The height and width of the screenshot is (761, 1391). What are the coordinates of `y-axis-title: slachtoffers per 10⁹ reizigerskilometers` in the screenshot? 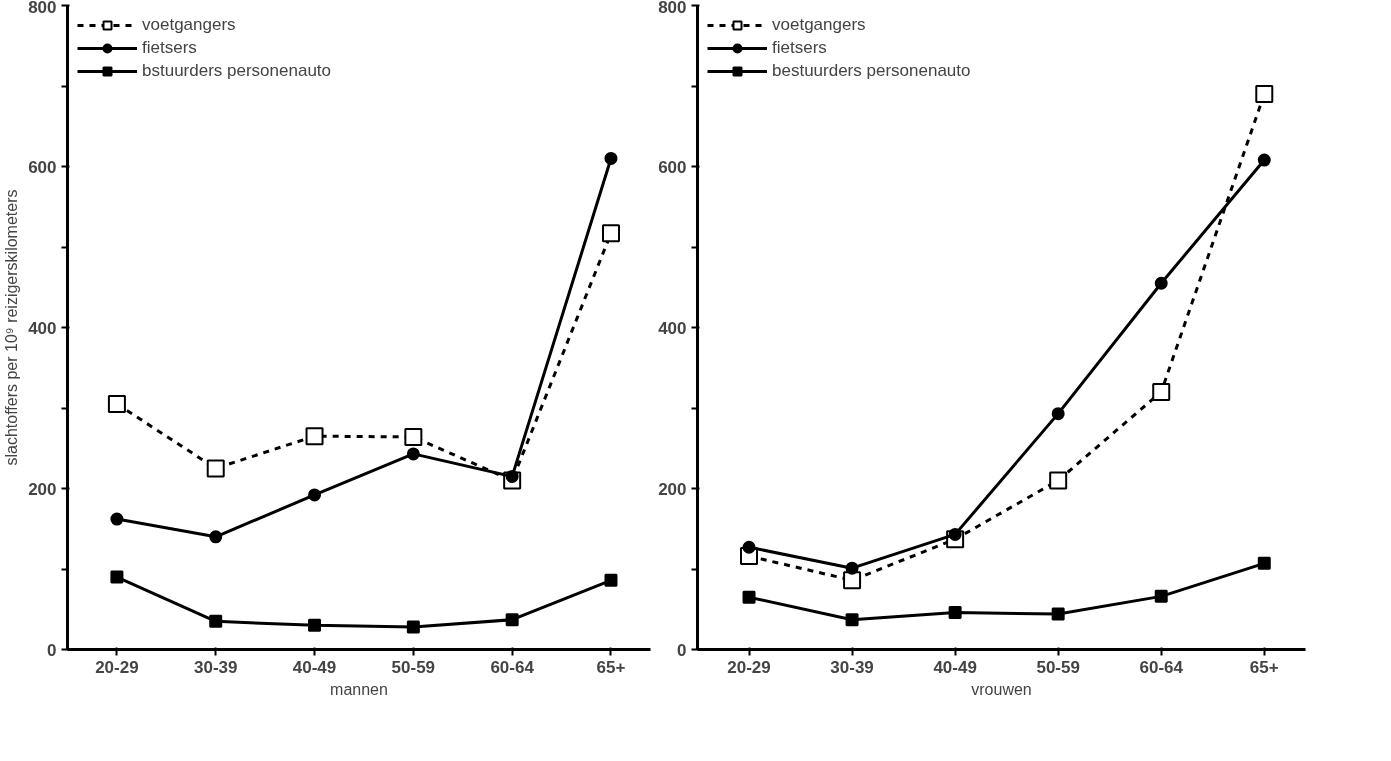 It's located at (12, 327).